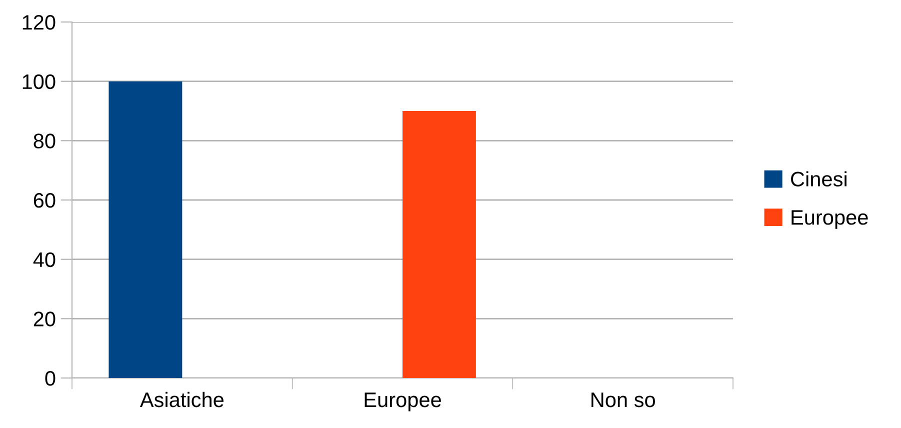  What do you see at coordinates (818, 179) in the screenshot?
I see `legend-label: Cinesi` at bounding box center [818, 179].